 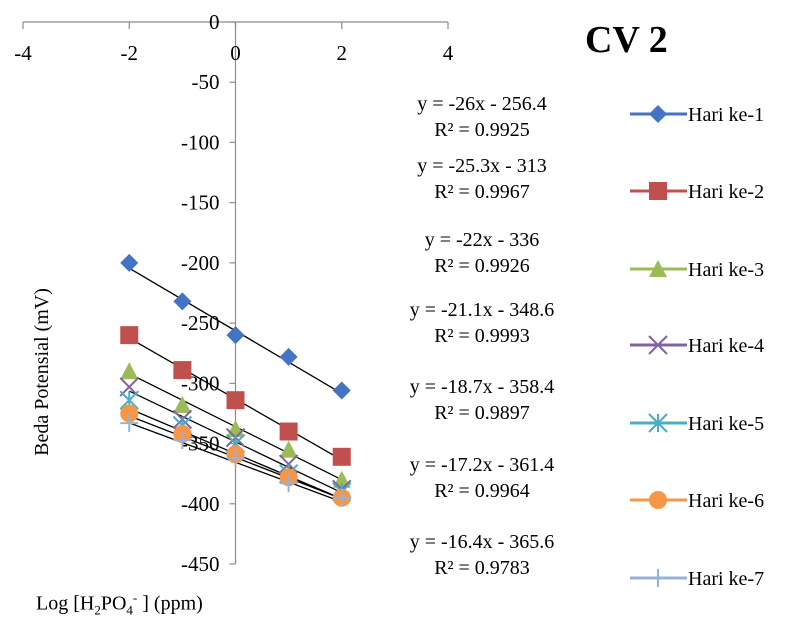 What do you see at coordinates (200, 263) in the screenshot?
I see `y-tick-label: -200` at bounding box center [200, 263].